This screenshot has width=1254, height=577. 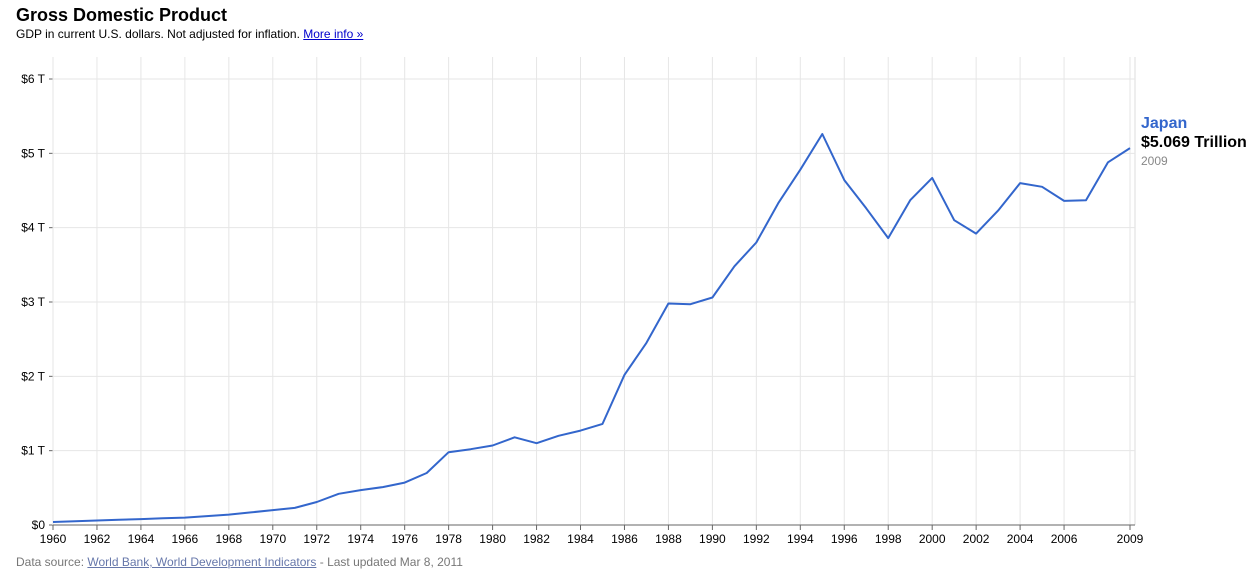 What do you see at coordinates (185, 539) in the screenshot?
I see `x-tick-label: 1966` at bounding box center [185, 539].